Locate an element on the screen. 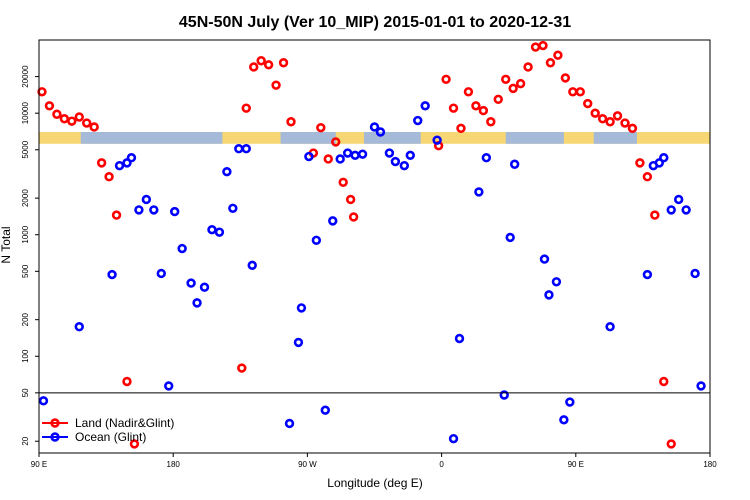 Image resolution: width=750 pixels, height=500 pixels. legend-land-marker is located at coordinates (55, 423).